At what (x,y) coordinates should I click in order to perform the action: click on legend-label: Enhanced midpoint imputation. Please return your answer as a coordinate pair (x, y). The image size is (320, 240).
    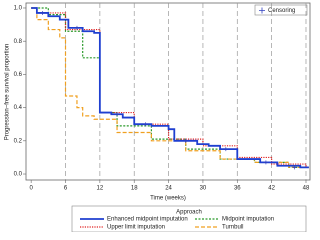
    Looking at the image, I should click on (147, 220).